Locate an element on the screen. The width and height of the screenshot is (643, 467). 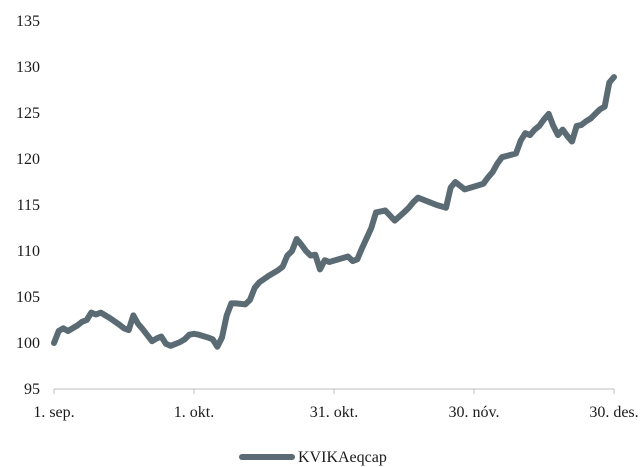
y-tick-label: 130 is located at coordinates (28, 67).